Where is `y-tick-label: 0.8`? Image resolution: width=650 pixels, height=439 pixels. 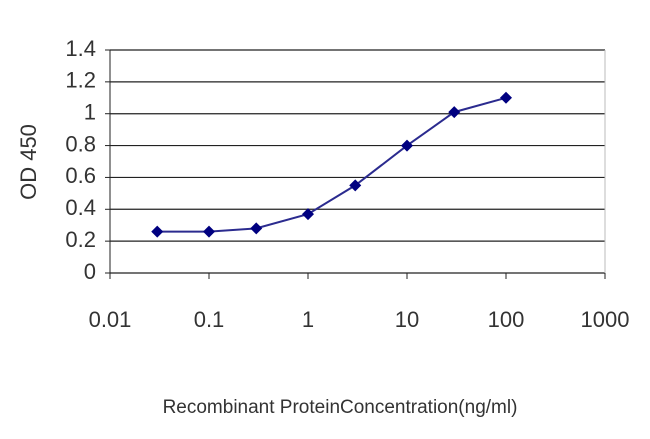
y-tick-label: 0.8 is located at coordinates (80, 143).